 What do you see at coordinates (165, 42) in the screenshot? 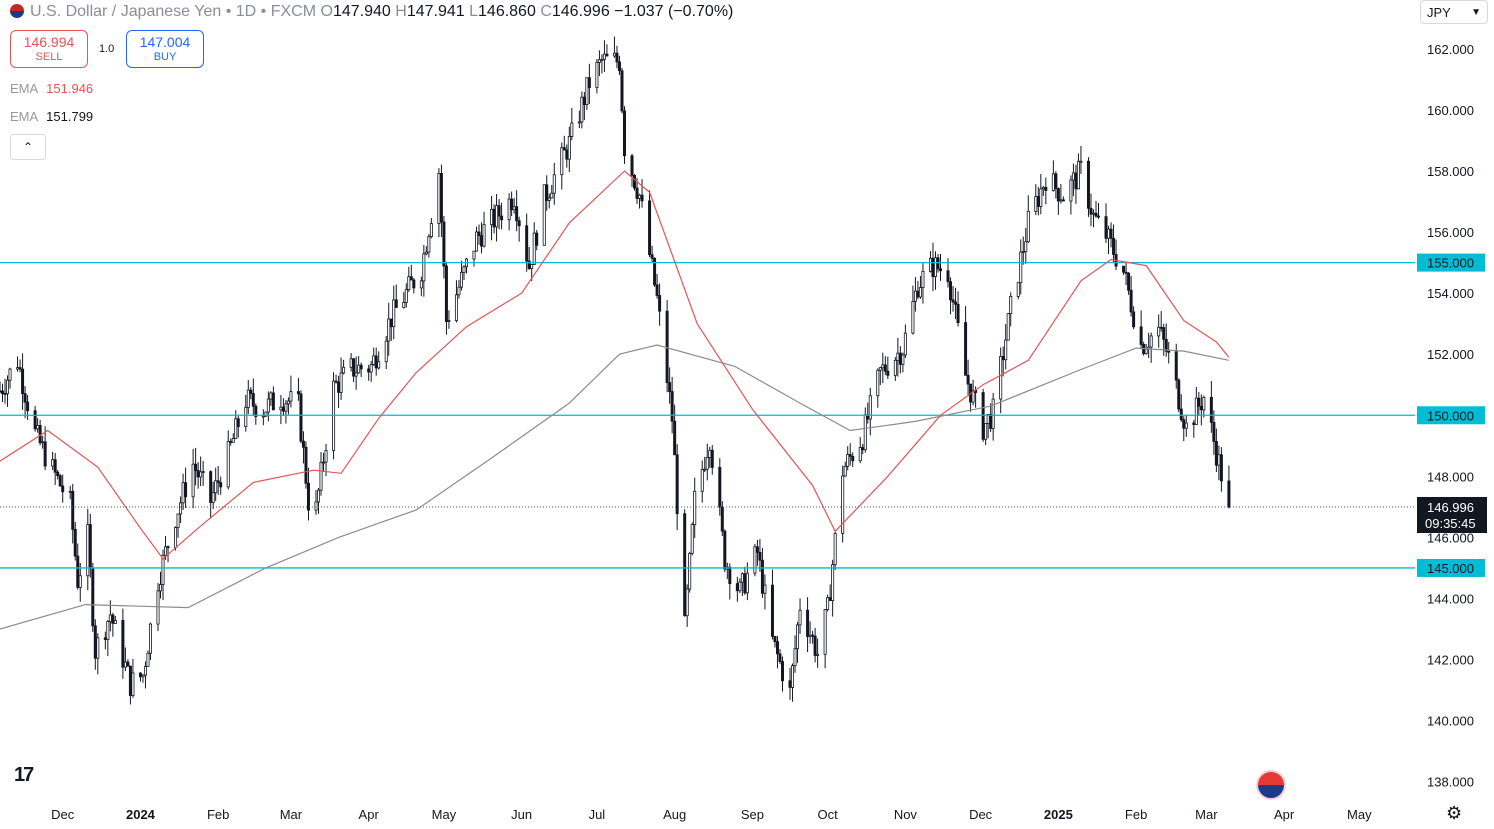
I see `buy-price: 147.004` at bounding box center [165, 42].